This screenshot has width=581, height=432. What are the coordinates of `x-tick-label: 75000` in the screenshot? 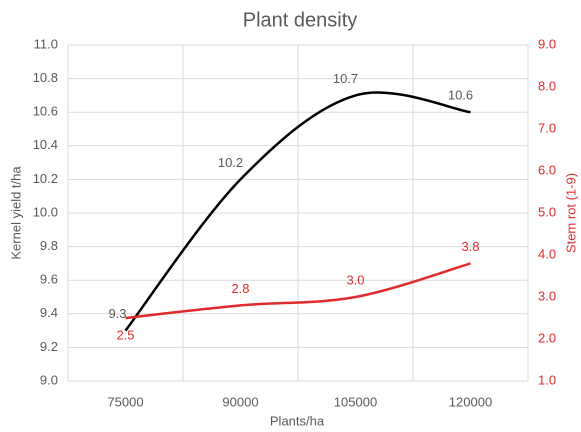 It's located at (125, 401).